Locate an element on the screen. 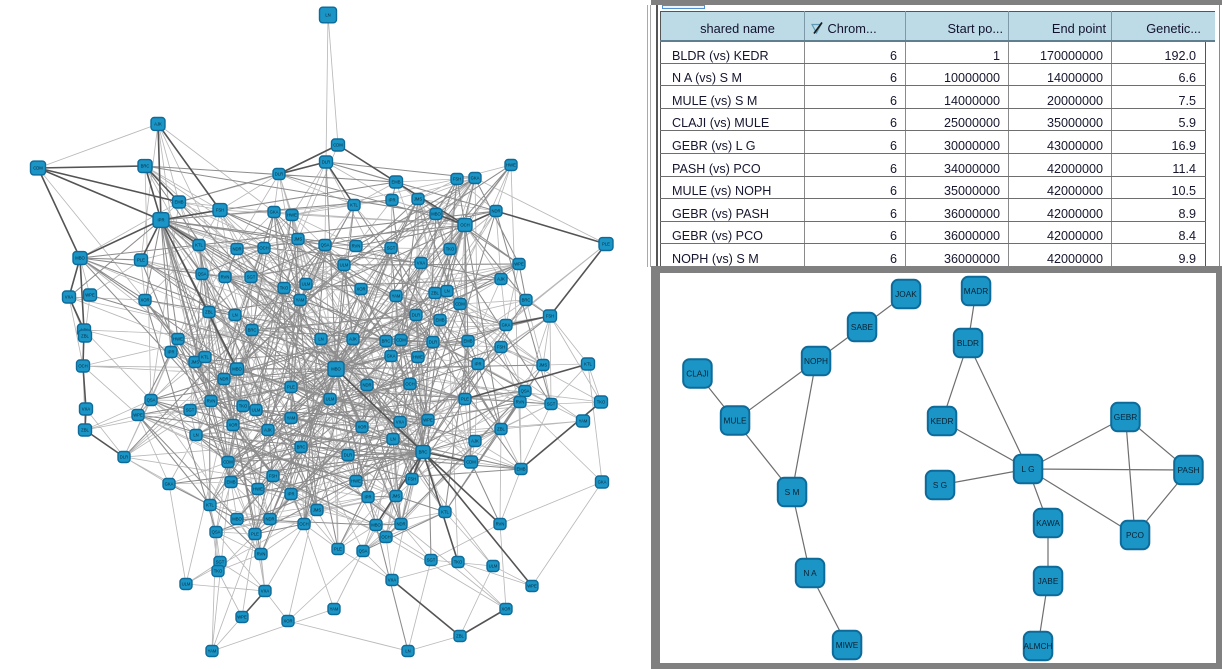 This screenshot has height=669, width=1222. svg-text: SABE is located at coordinates (862, 327).